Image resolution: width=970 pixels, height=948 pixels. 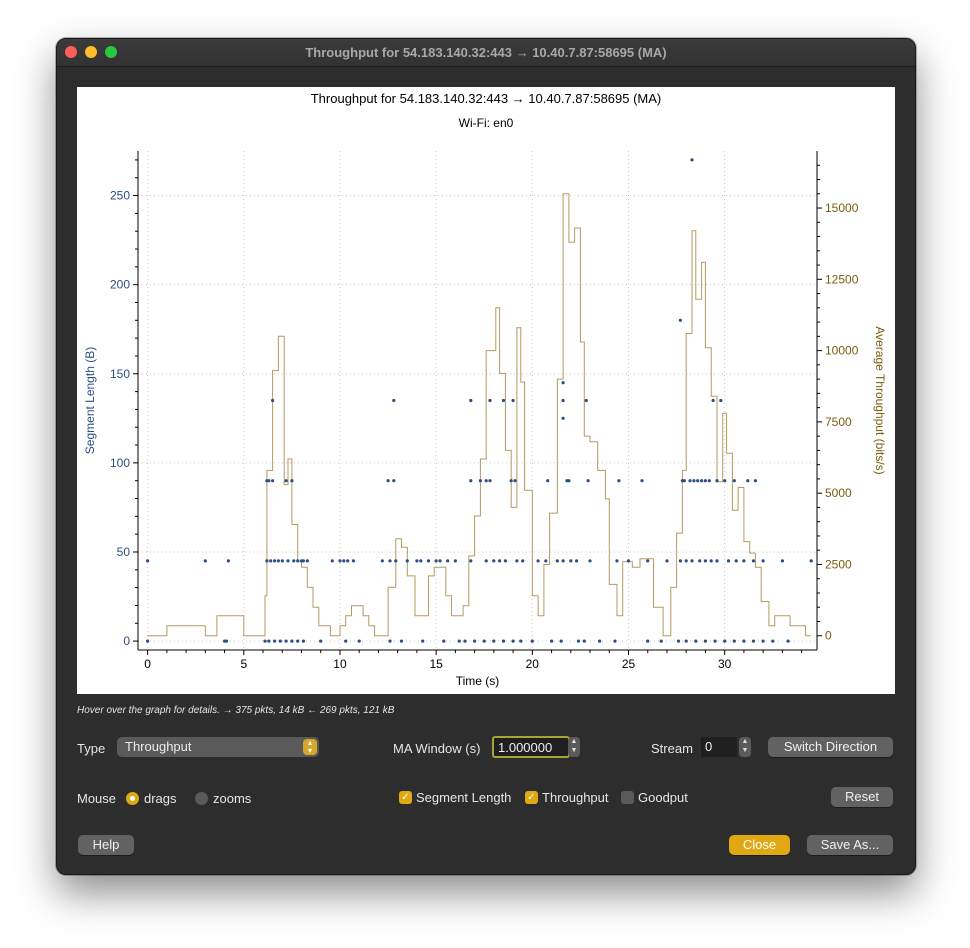 I want to click on zoom-window-icon, so click(x=111, y=52).